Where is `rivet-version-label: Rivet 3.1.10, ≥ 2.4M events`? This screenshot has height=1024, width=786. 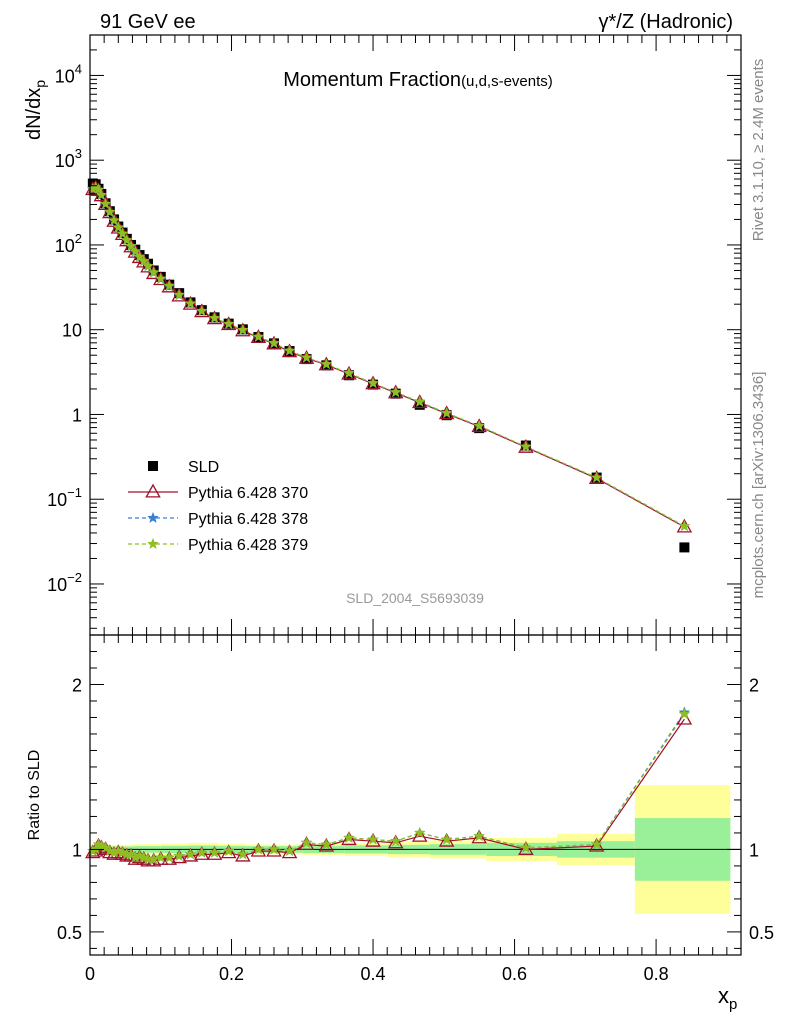
rivet-version-label: Rivet 3.1.10, ≥ 2.4M events is located at coordinates (758, 150).